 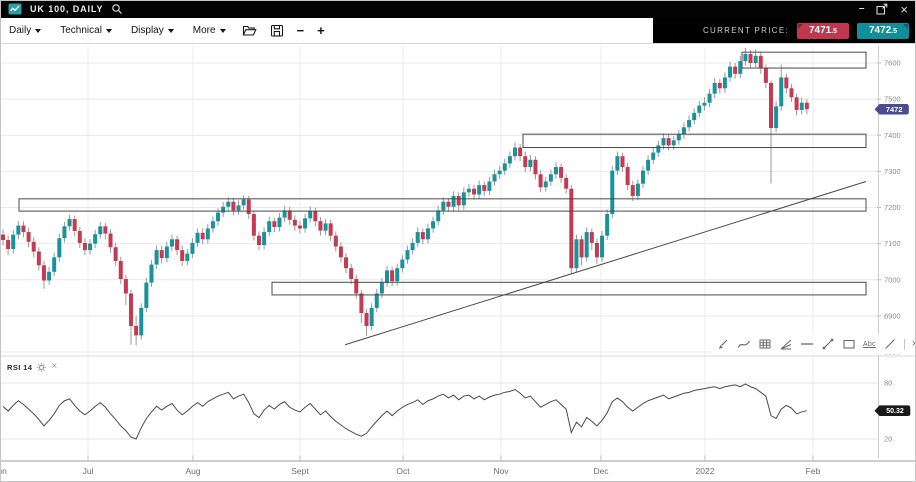 What do you see at coordinates (807, 344) in the screenshot?
I see `horizontal-line-tool-icon` at bounding box center [807, 344].